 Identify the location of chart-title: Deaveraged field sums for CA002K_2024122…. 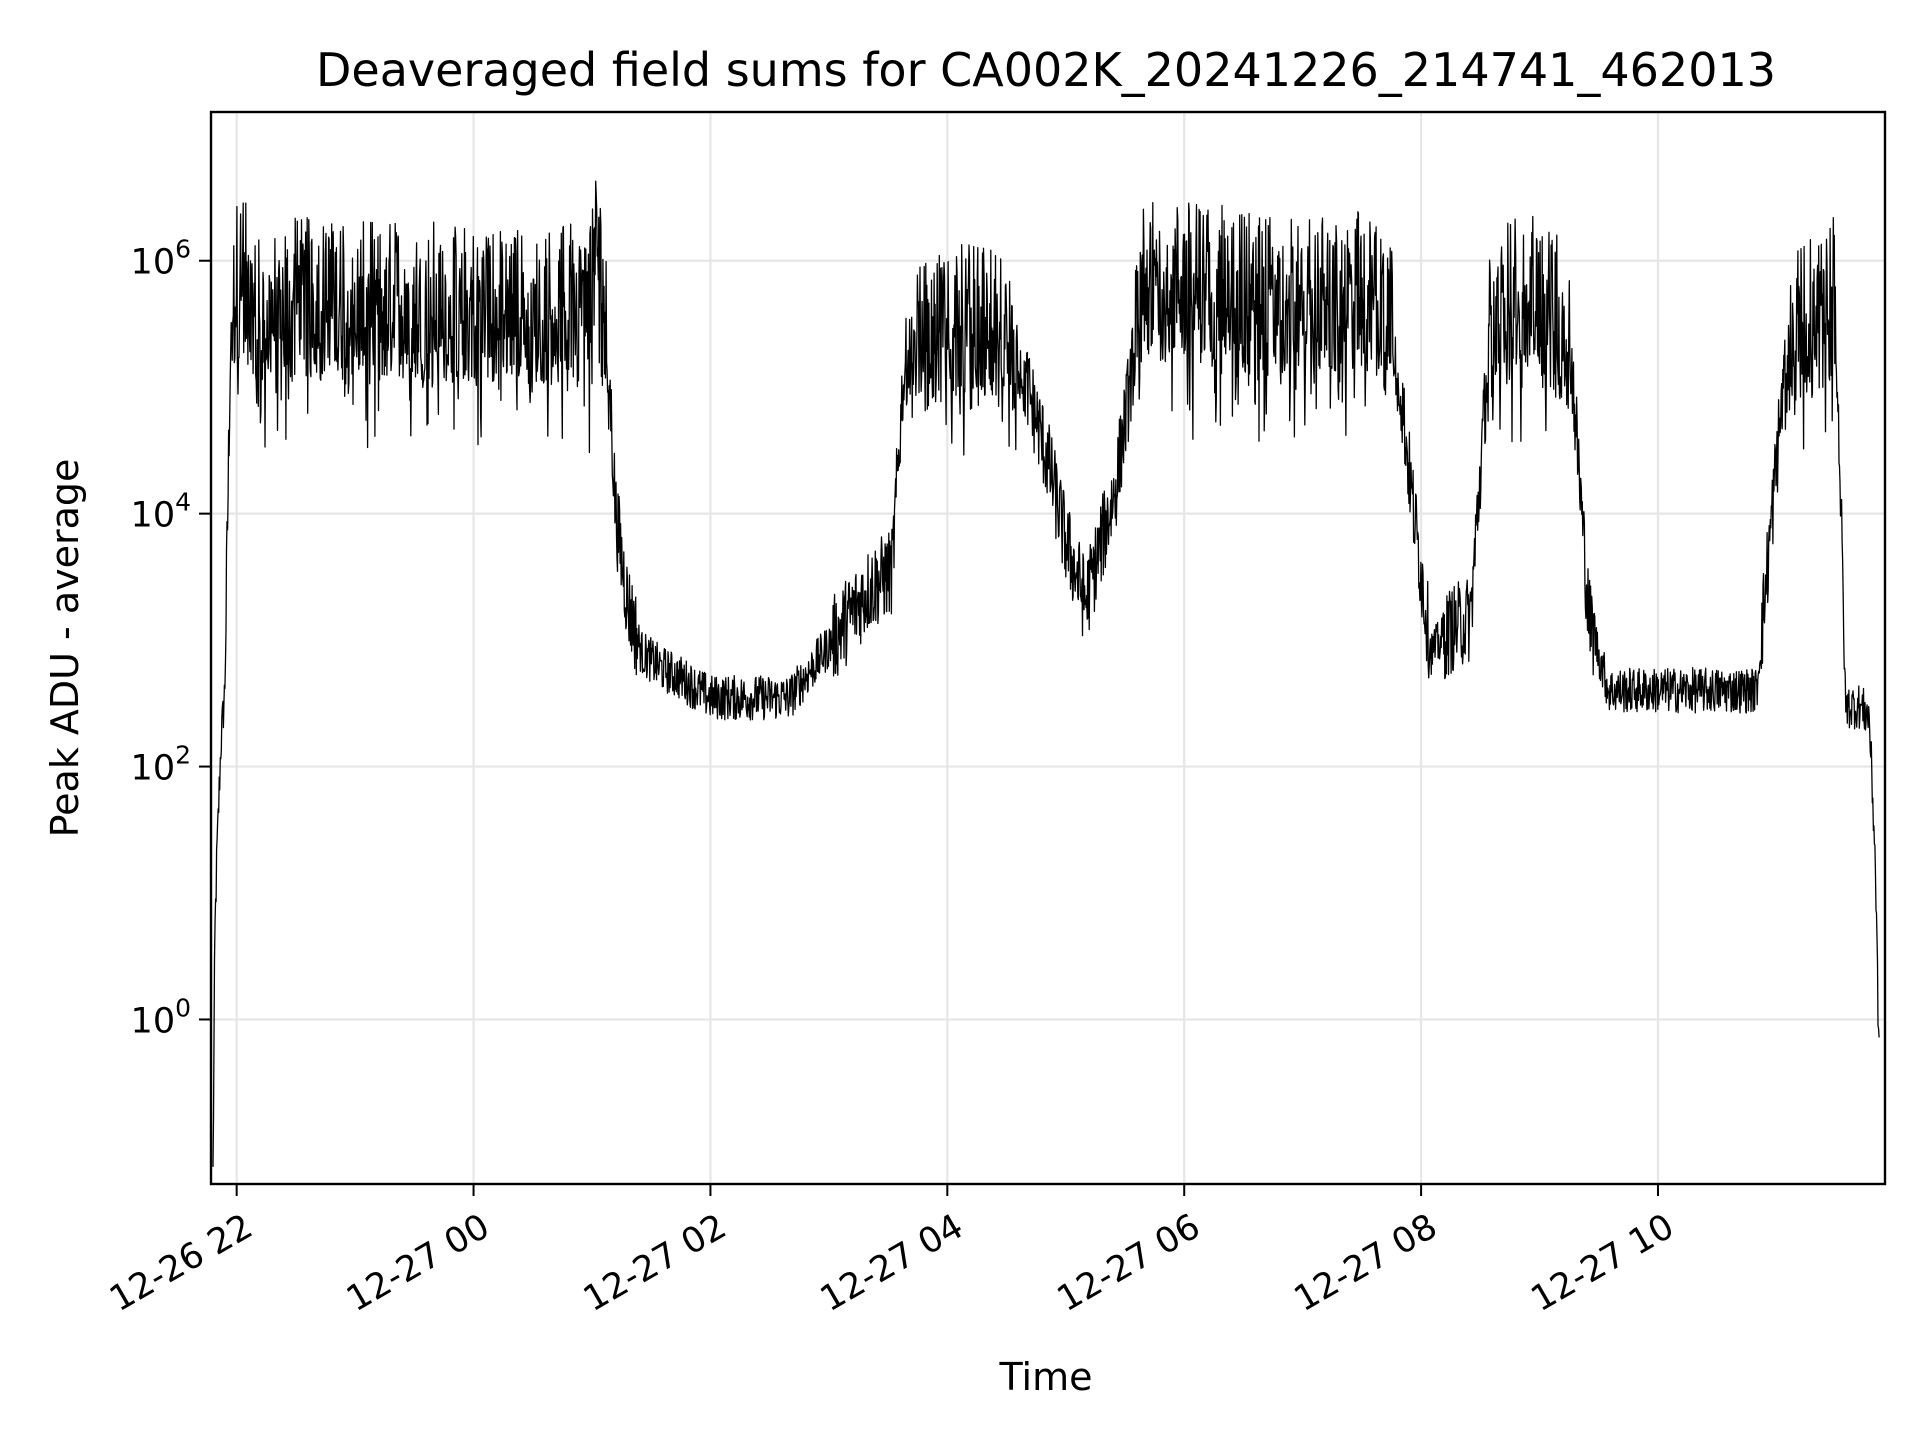
(1046, 70).